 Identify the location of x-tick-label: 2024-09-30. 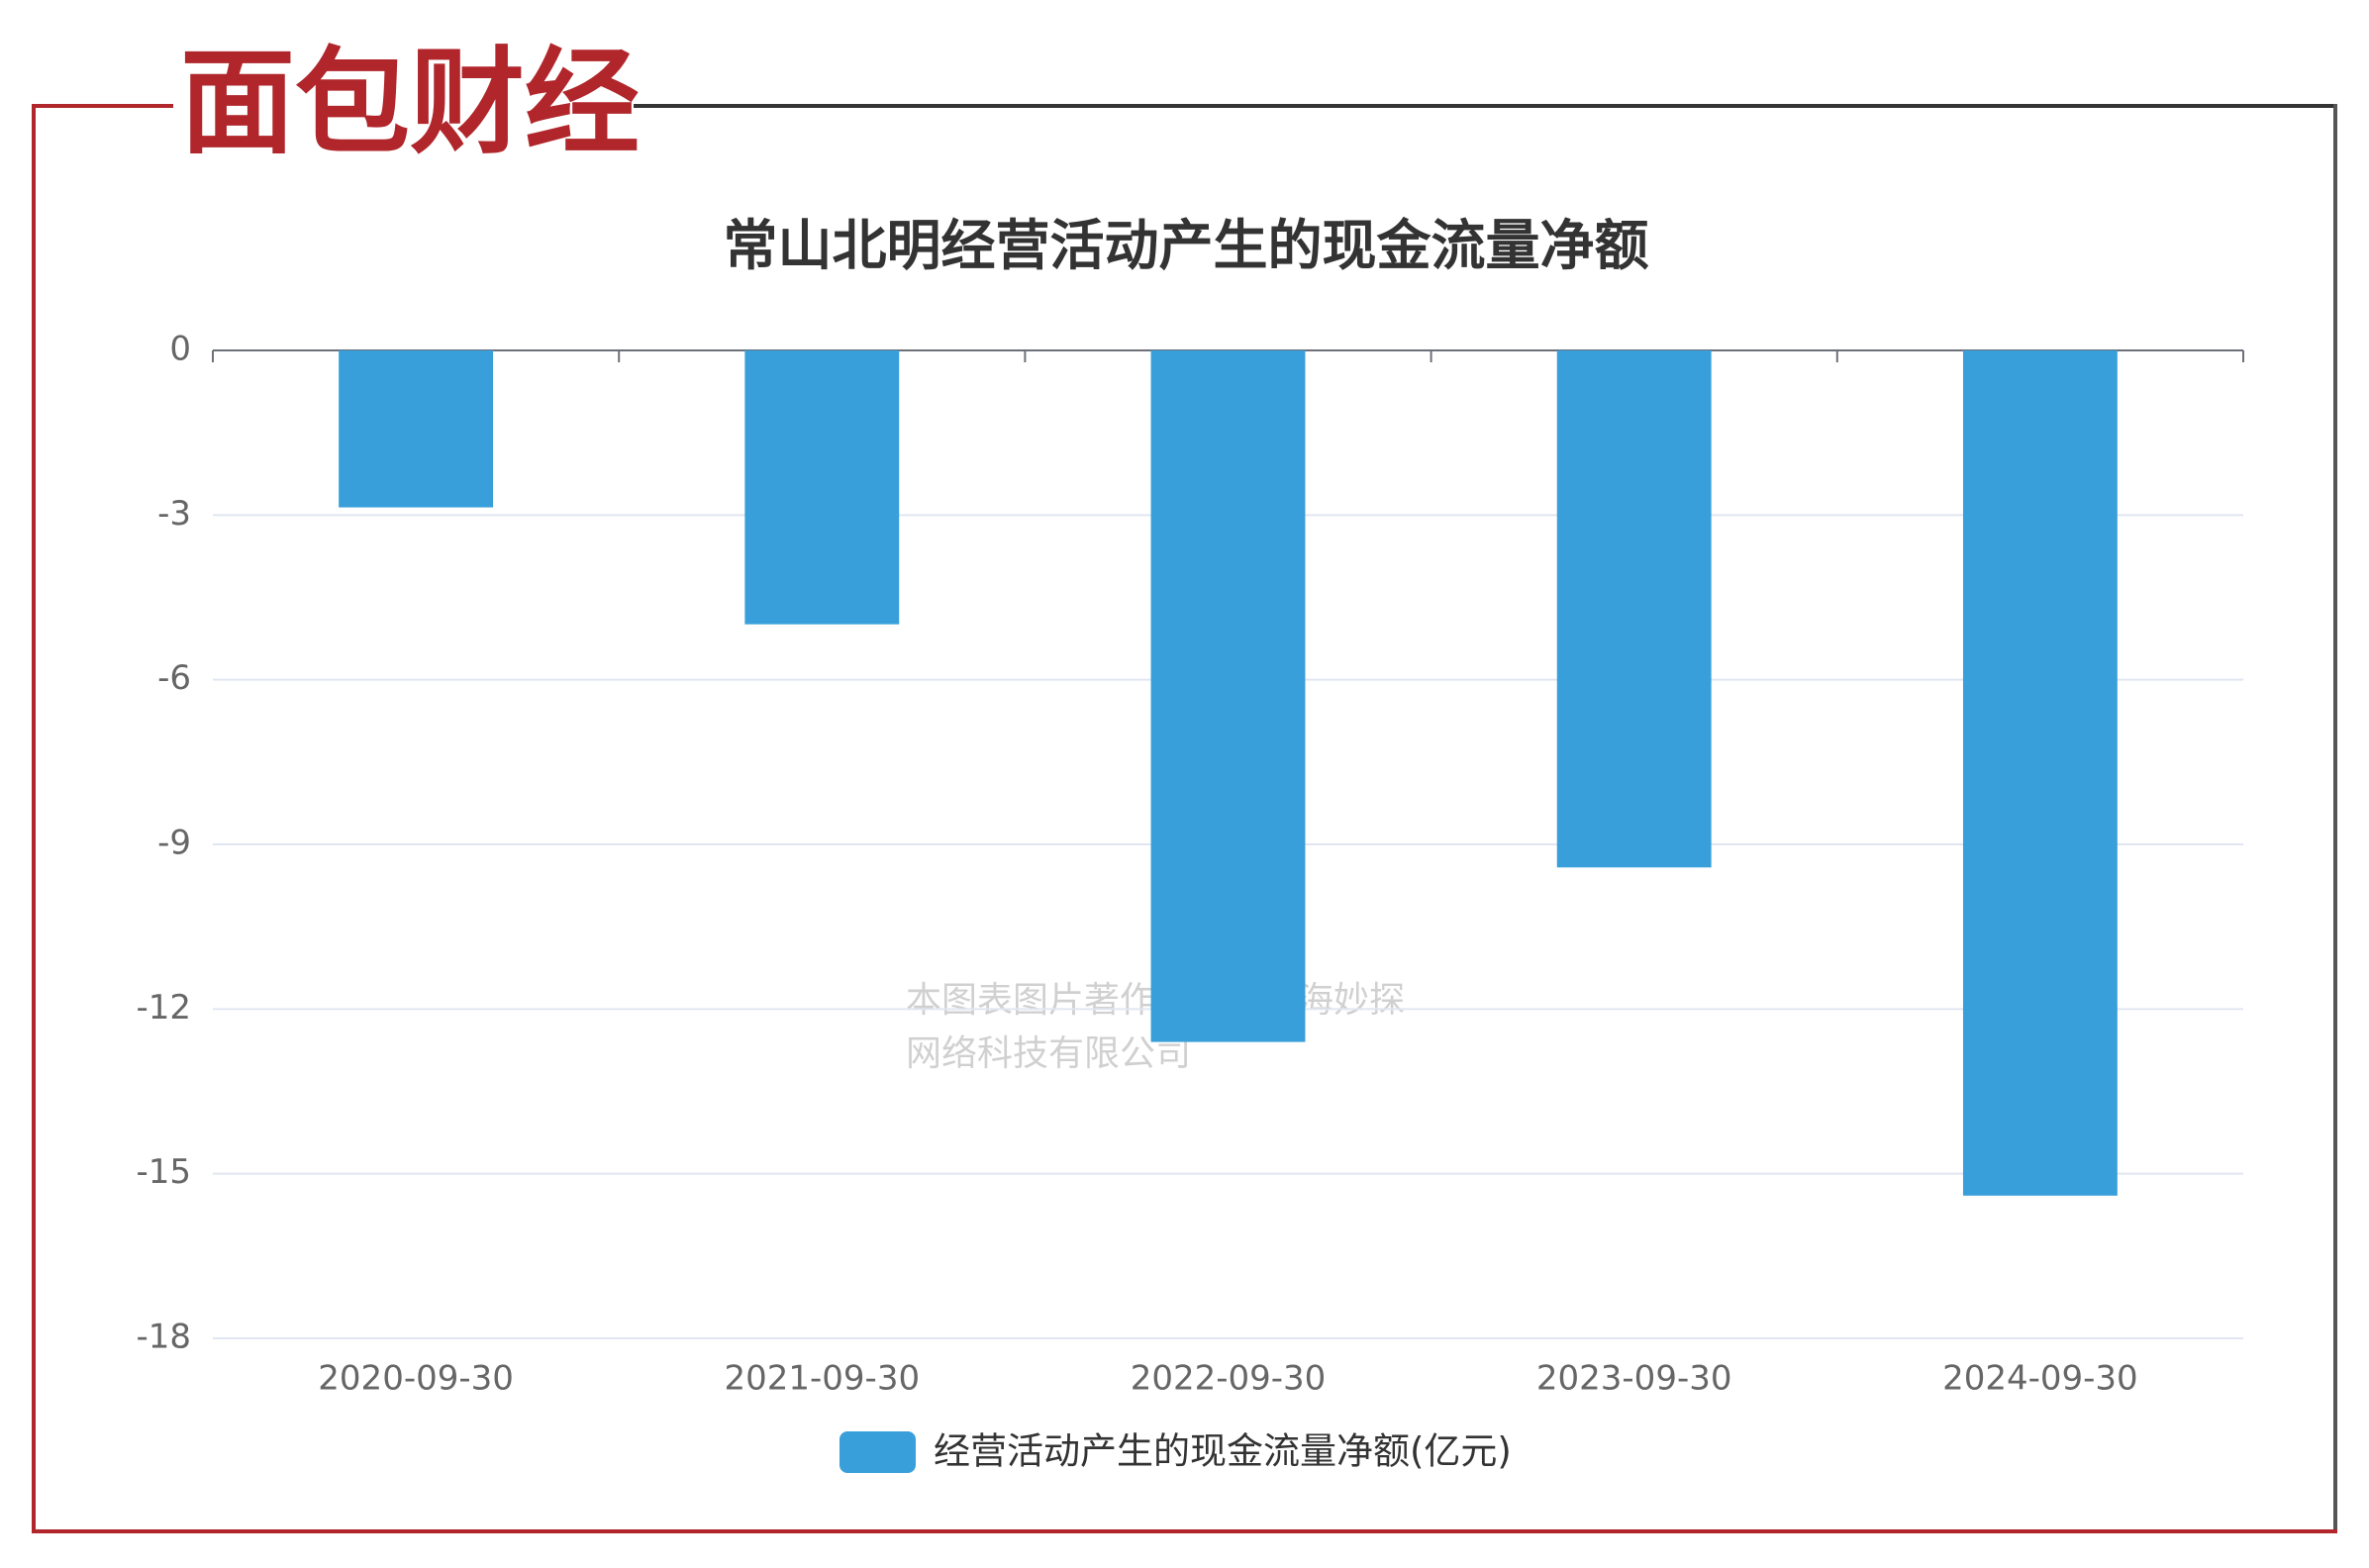
(2040, 1379).